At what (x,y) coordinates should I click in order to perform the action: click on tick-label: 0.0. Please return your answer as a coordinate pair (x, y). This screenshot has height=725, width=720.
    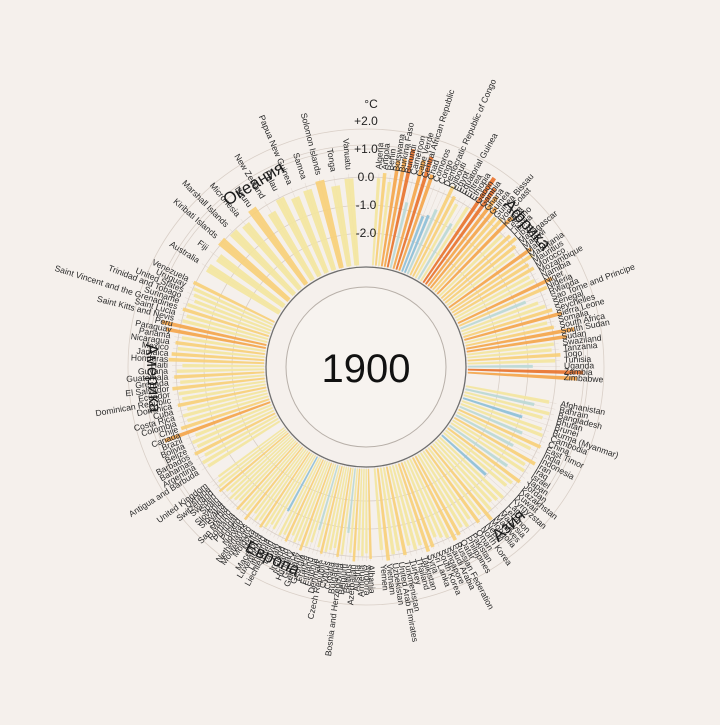
    Looking at the image, I should click on (366, 177).